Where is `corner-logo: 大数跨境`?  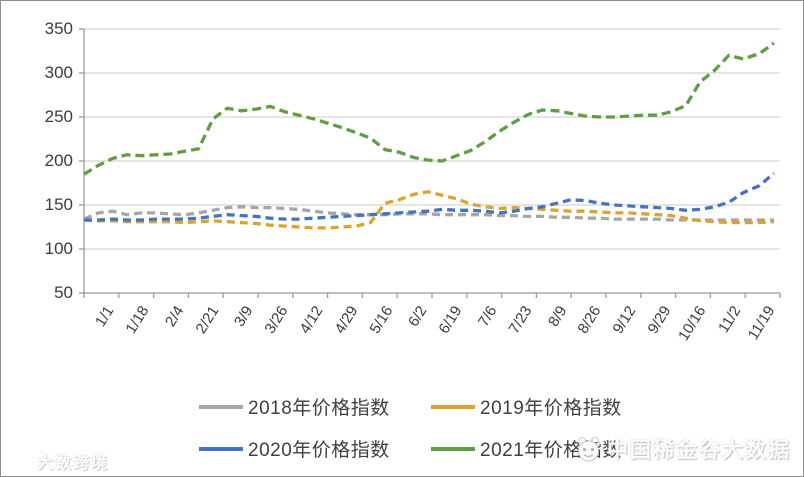 corner-logo: 大数跨境 is located at coordinates (58, 461).